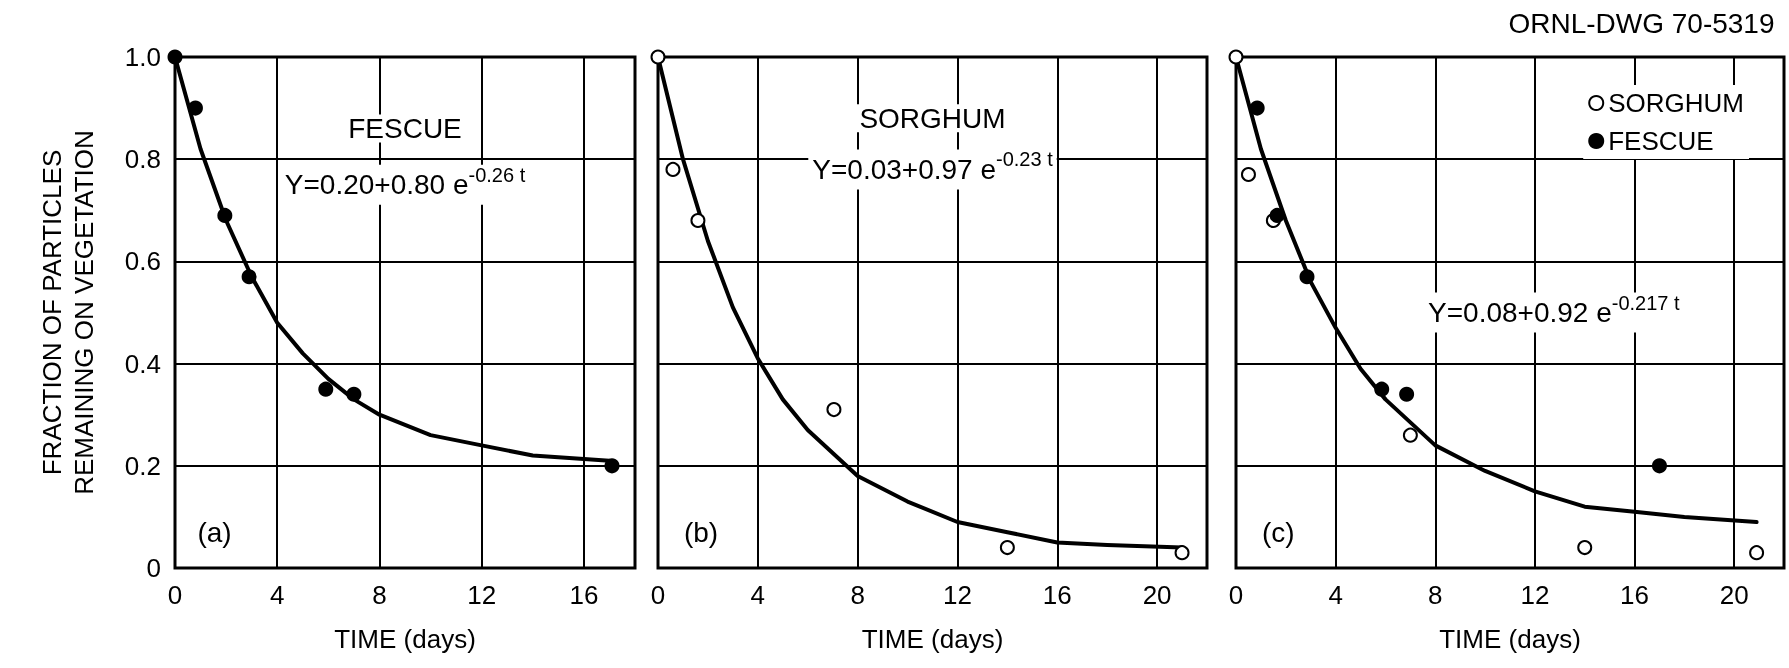  What do you see at coordinates (142, 57) in the screenshot?
I see `y-tick-label: 1.0` at bounding box center [142, 57].